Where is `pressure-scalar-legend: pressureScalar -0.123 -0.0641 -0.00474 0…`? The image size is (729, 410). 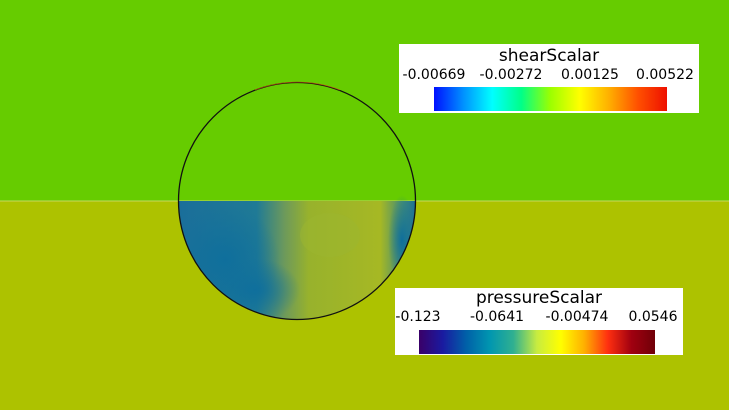 pressure-scalar-legend: pressureScalar -0.123 -0.0641 -0.00474 0… is located at coordinates (539, 321).